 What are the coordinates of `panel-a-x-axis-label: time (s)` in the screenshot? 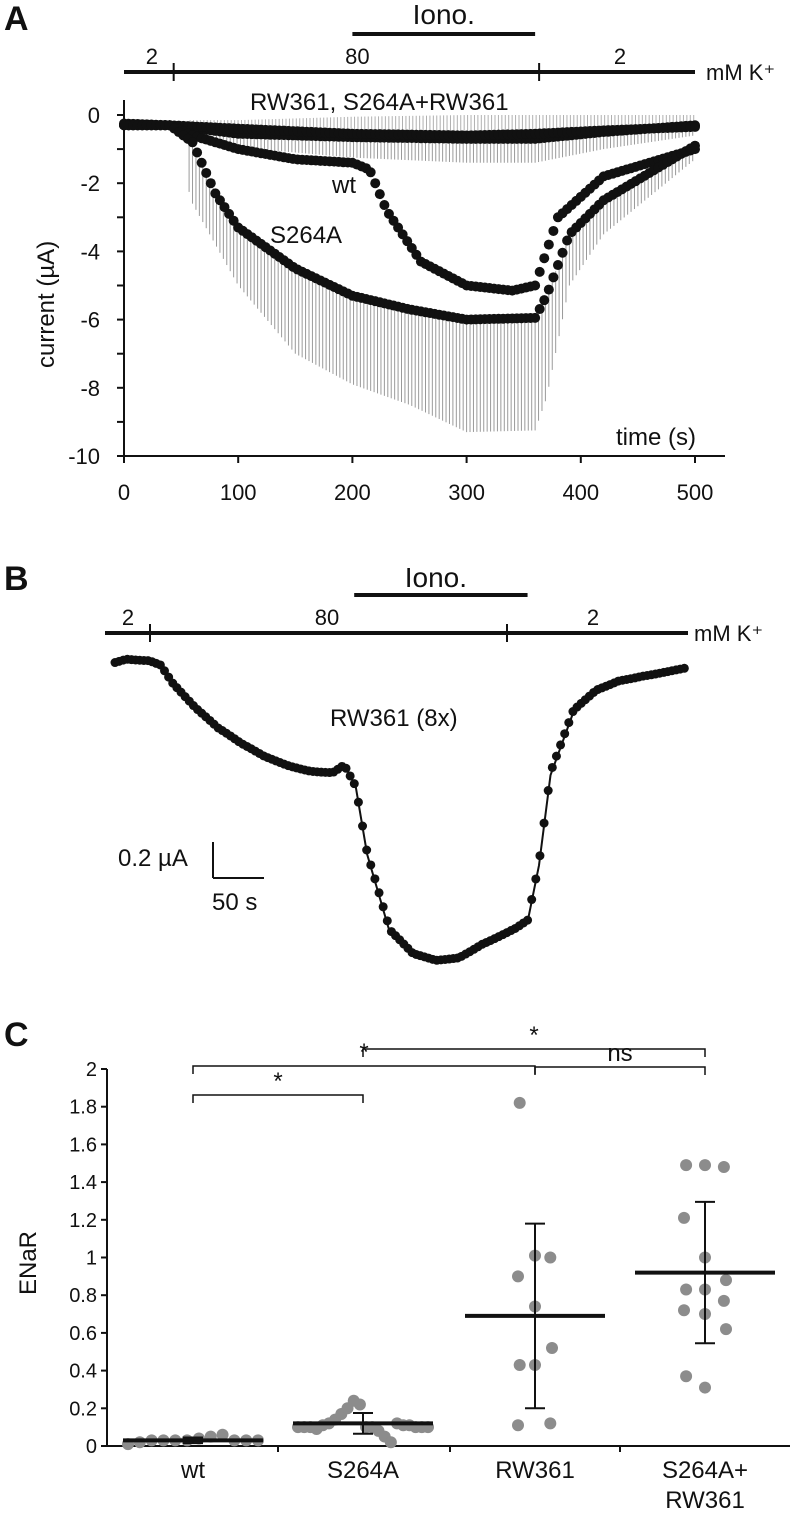 It's located at (656, 437).